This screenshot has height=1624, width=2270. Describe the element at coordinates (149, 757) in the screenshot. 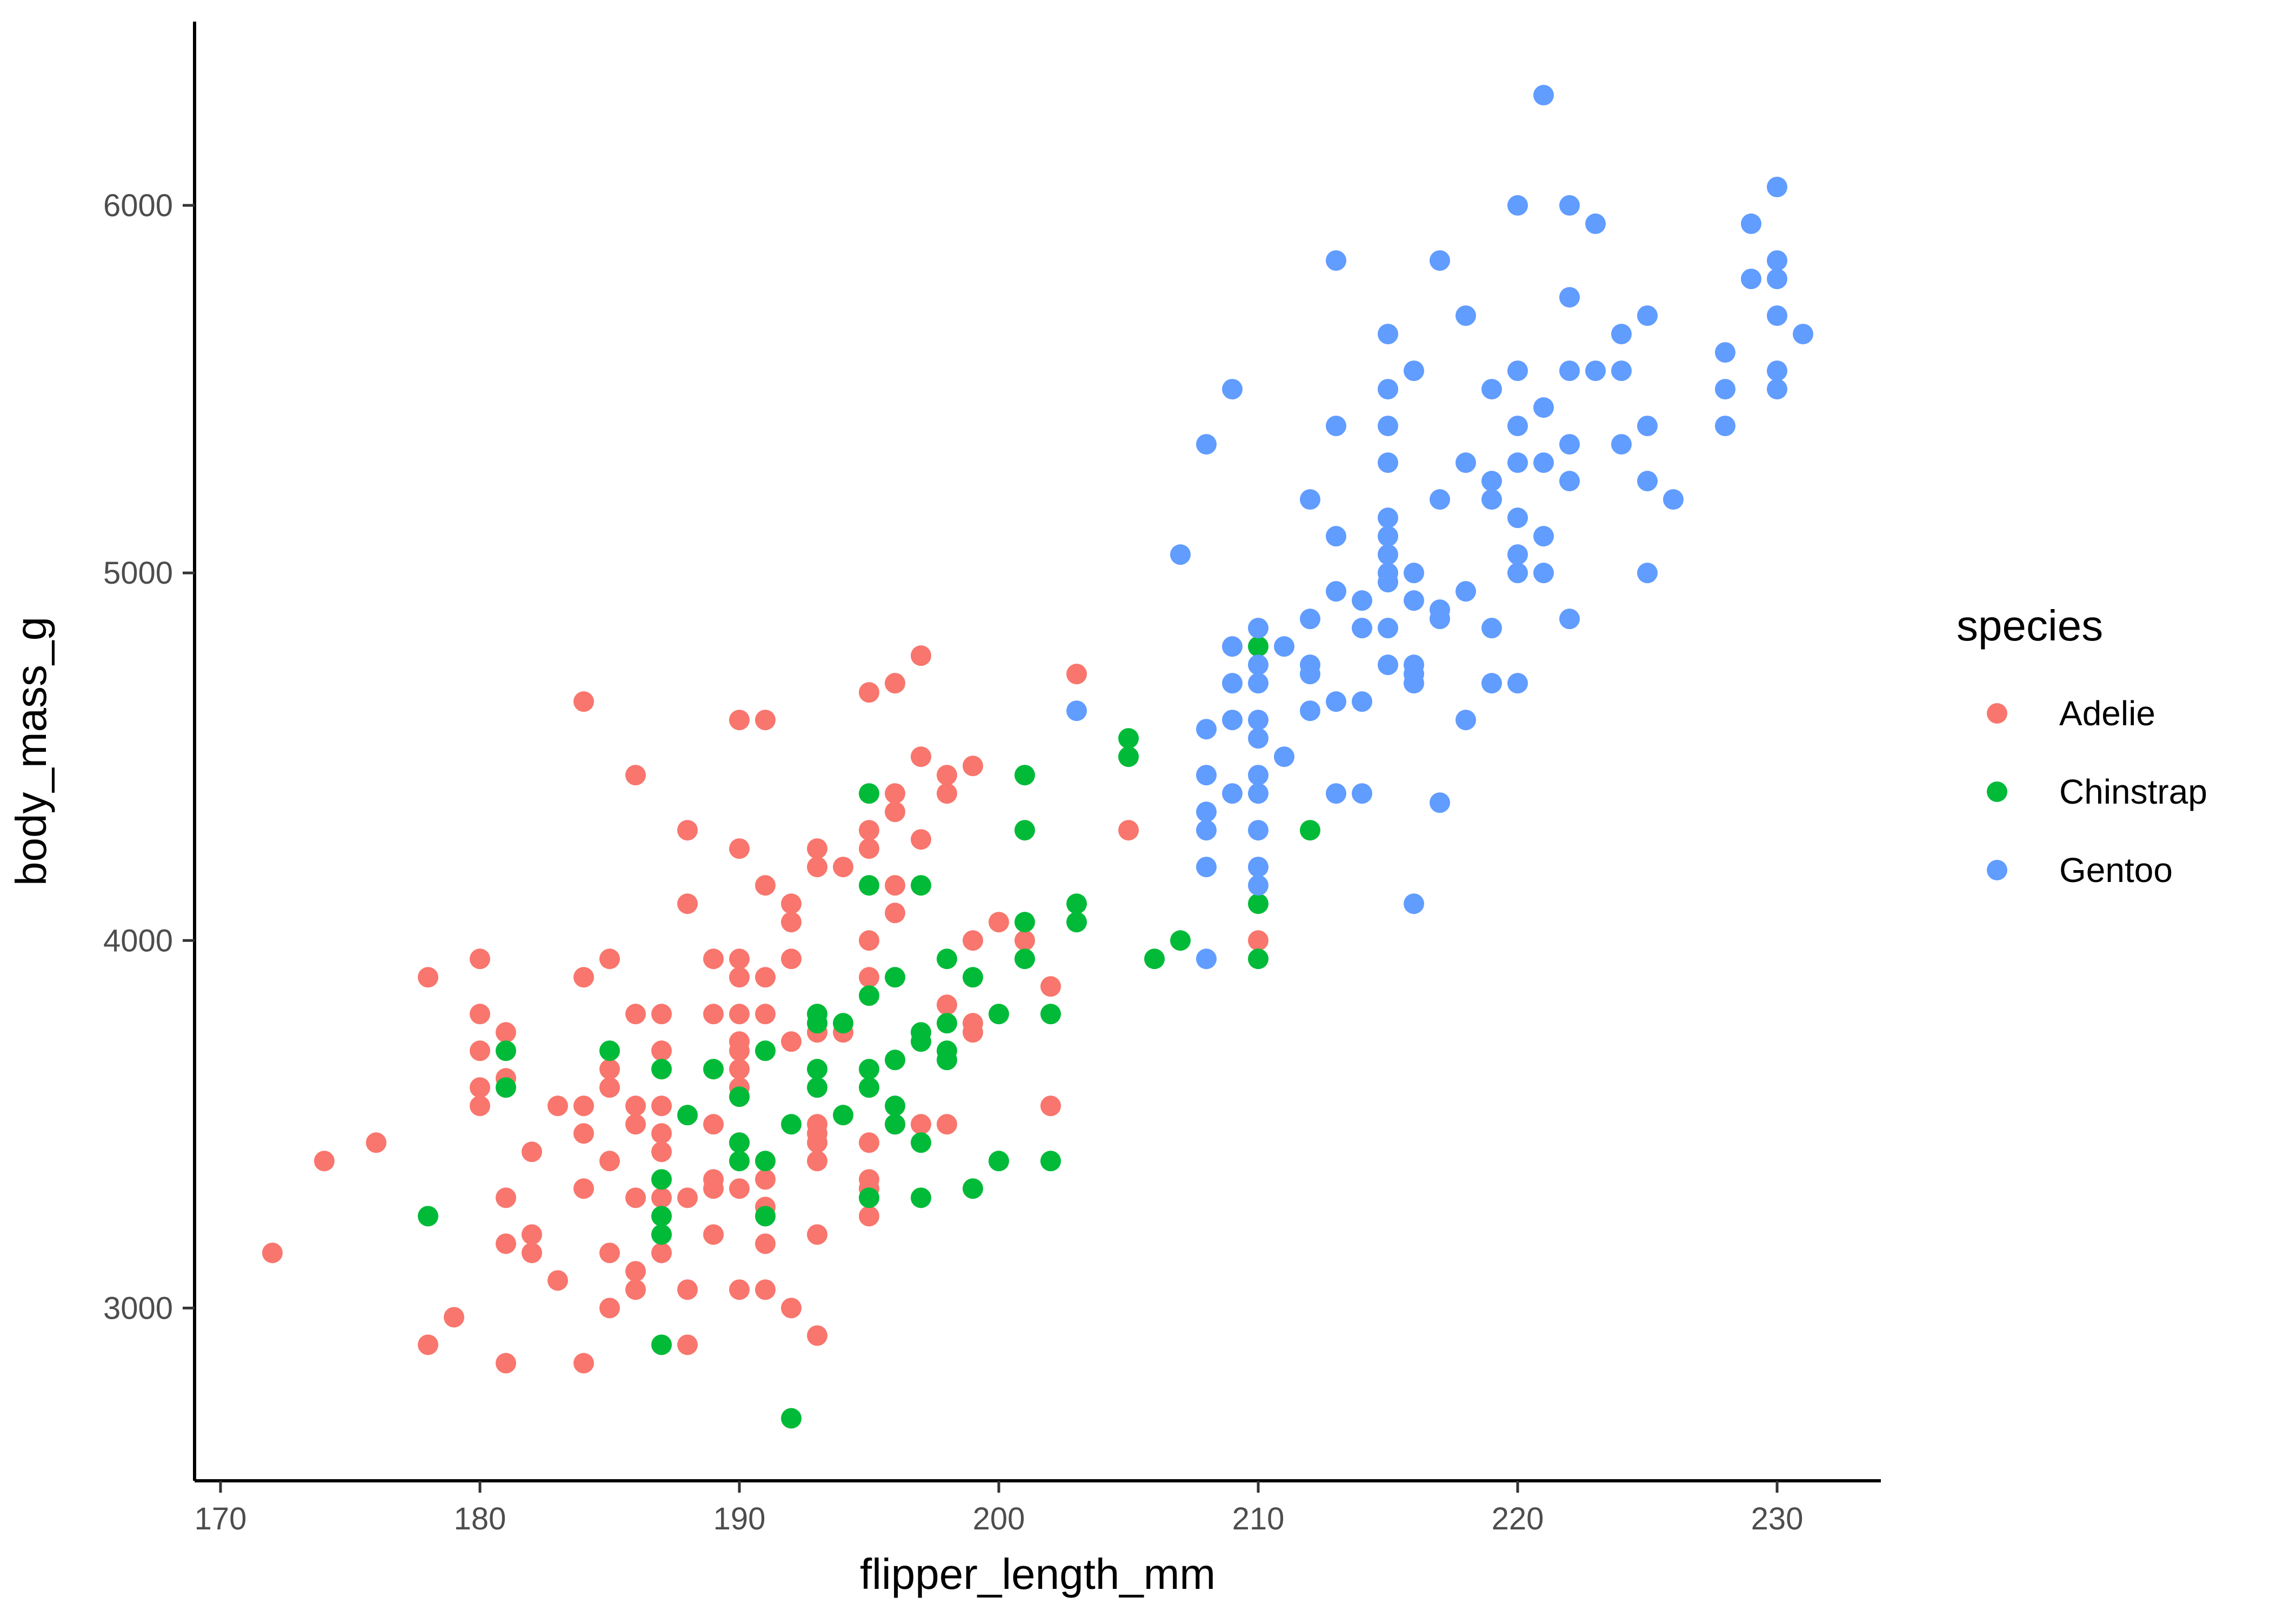

I see `y-axis-ticks: 3000 4000 5000 6000` at that location.